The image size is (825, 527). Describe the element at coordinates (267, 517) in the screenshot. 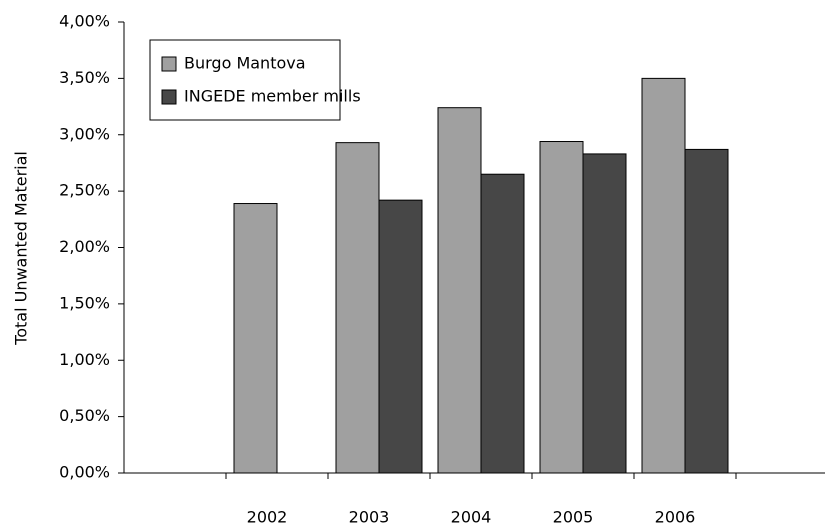

I see `x-tick-label: 2002` at that location.